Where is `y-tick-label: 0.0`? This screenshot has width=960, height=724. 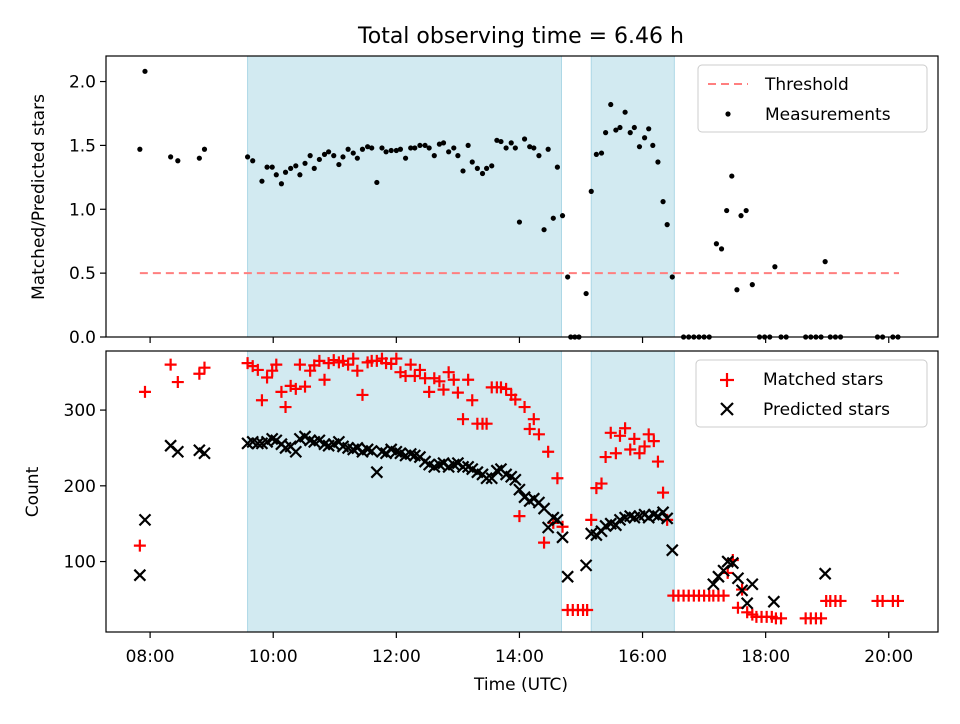
y-tick-label: 0.0 is located at coordinates (82, 338).